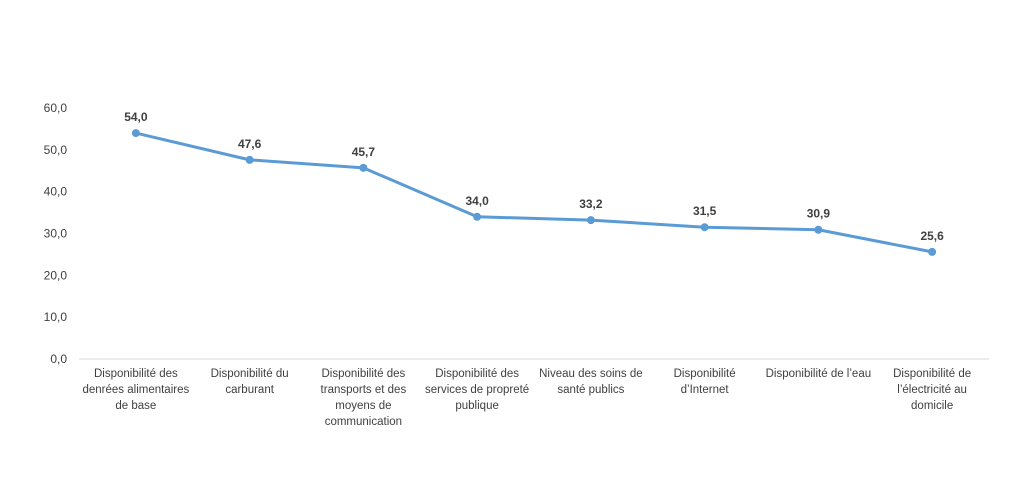 The image size is (1024, 479). I want to click on y-tick-label: 20,0, so click(56, 275).